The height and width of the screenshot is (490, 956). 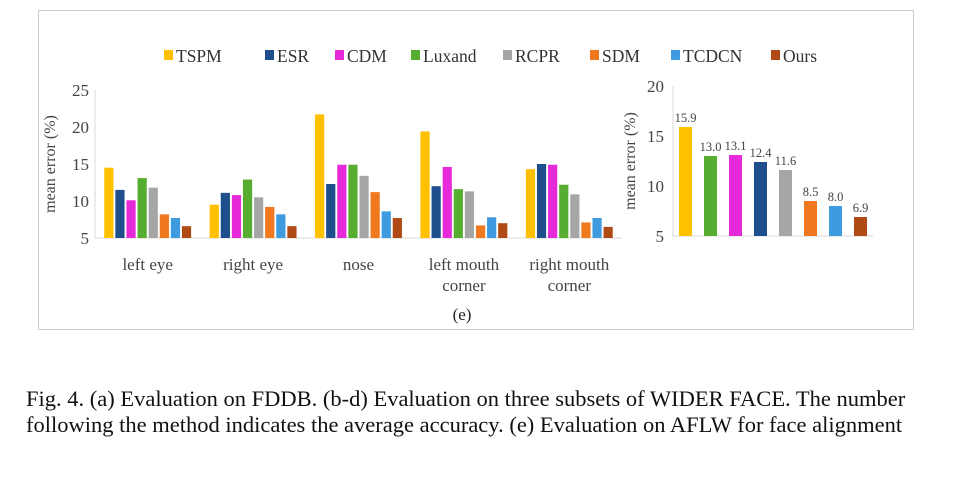 What do you see at coordinates (415, 55) in the screenshot?
I see `legend-swatch-luxand` at bounding box center [415, 55].